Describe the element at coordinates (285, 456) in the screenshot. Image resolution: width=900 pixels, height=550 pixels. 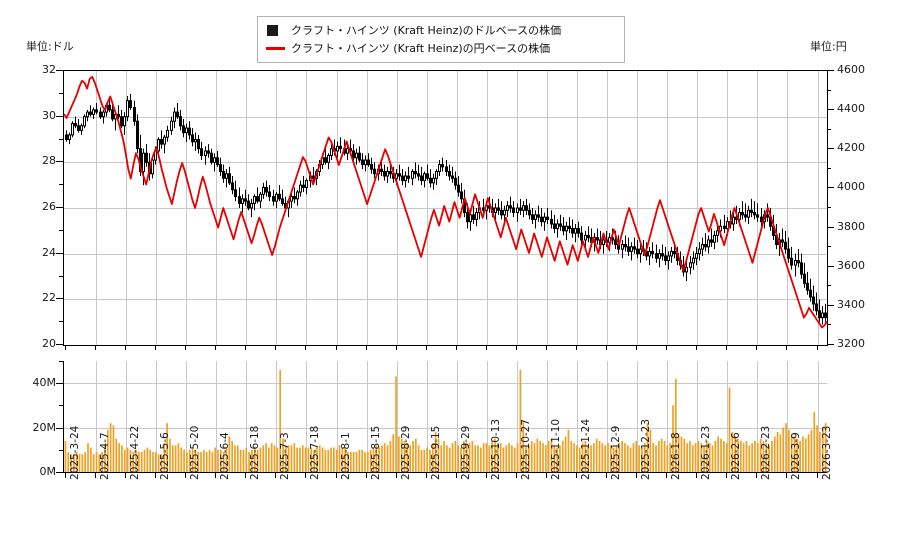
I see `x-axis-tick-label: 2025-7-3` at that location.